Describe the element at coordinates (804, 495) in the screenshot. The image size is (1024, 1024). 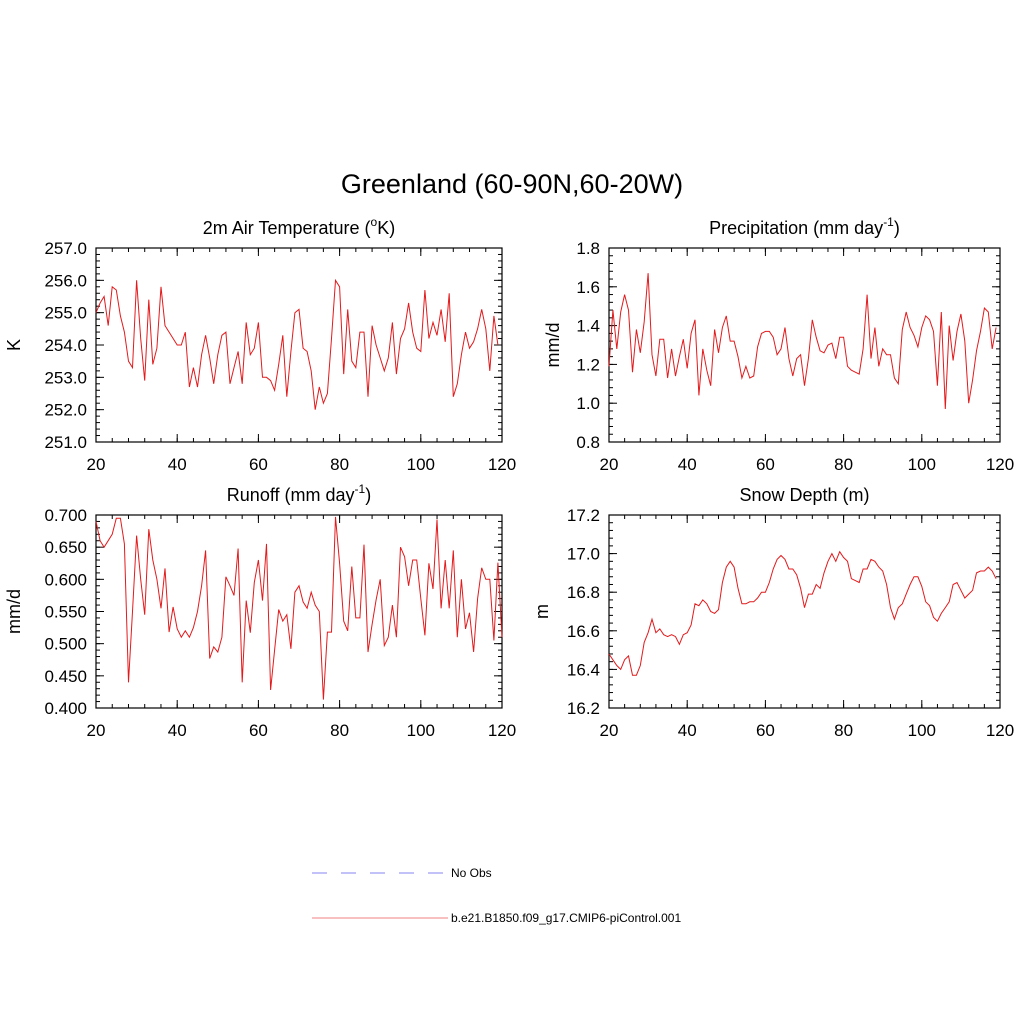
I see `chart-title: Snow Depth (m)` at that location.